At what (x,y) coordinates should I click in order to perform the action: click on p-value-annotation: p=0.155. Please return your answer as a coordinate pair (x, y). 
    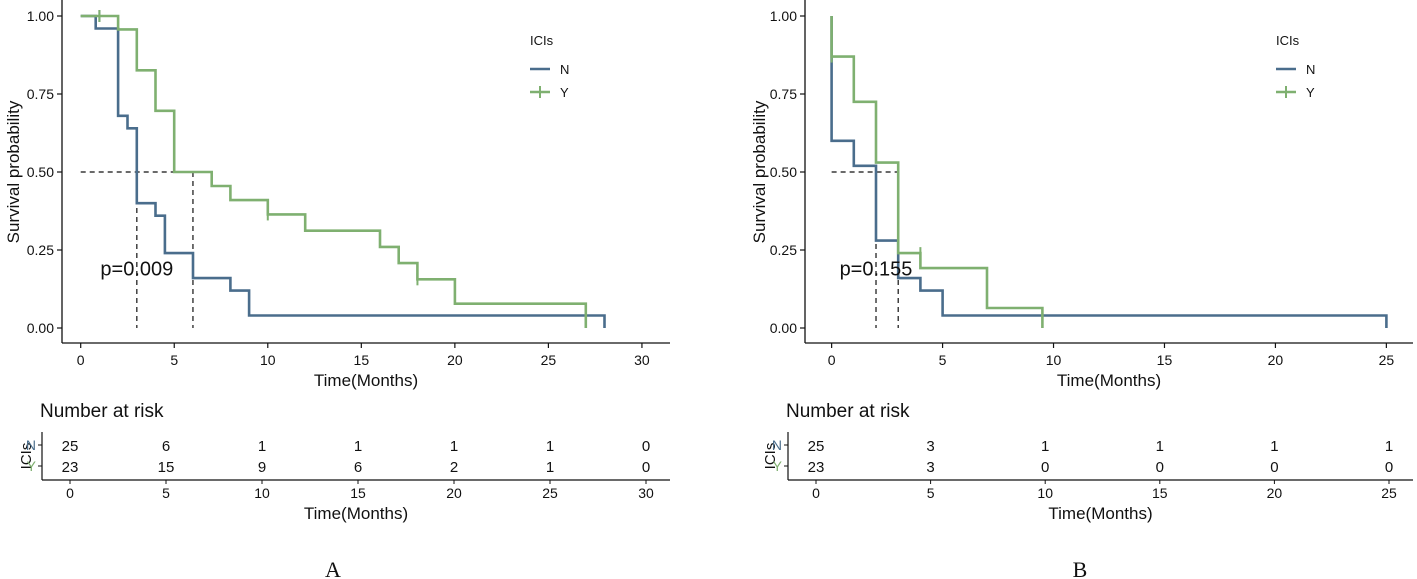
    Looking at the image, I should click on (876, 270).